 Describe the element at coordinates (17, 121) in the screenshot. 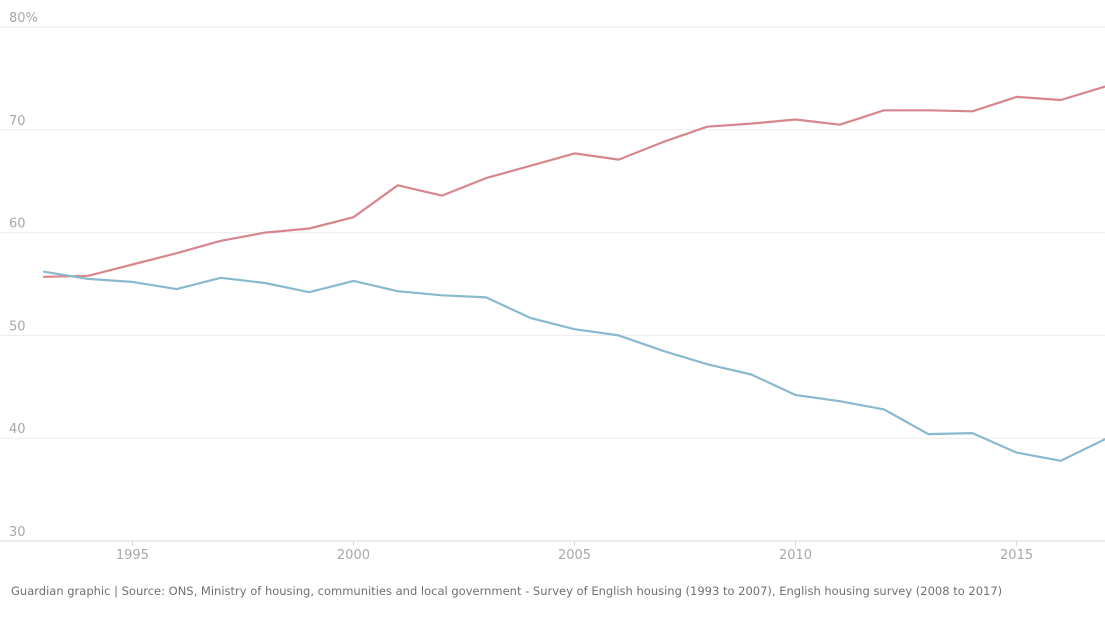

I see `y-tick-label-70: 70` at that location.